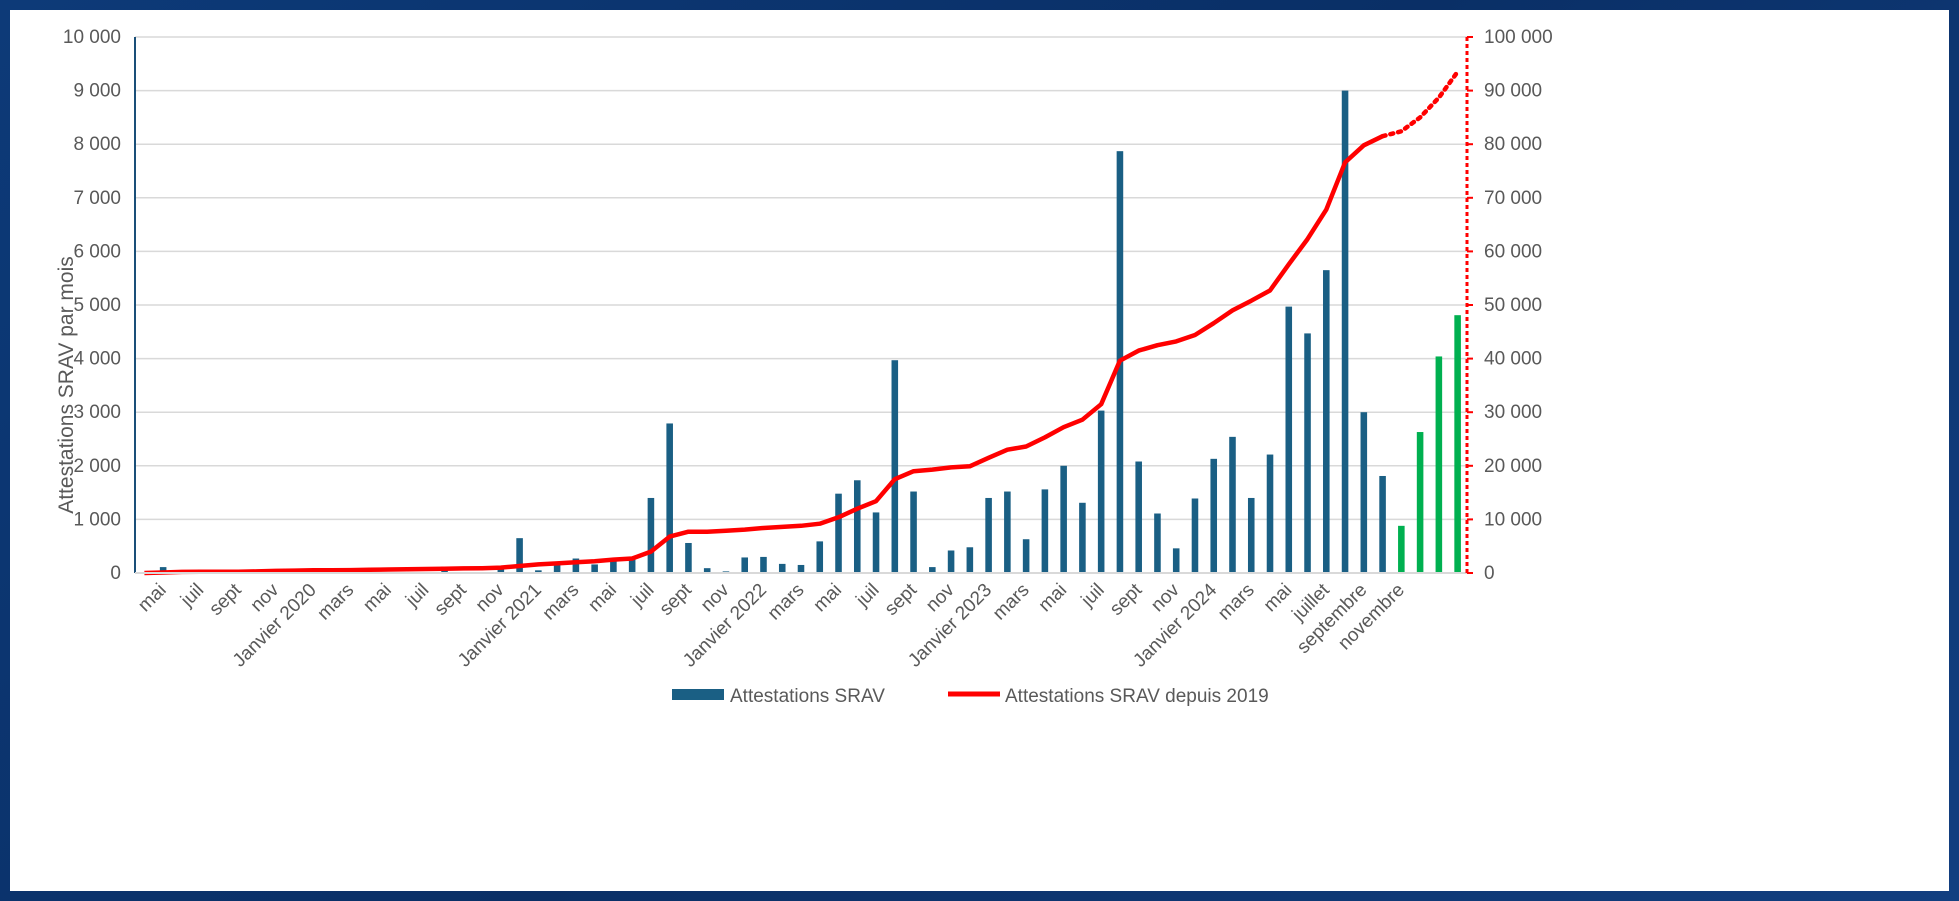 The image size is (1959, 901). Describe the element at coordinates (1513, 519) in the screenshot. I see `y2-tick-label: 10 000` at that location.